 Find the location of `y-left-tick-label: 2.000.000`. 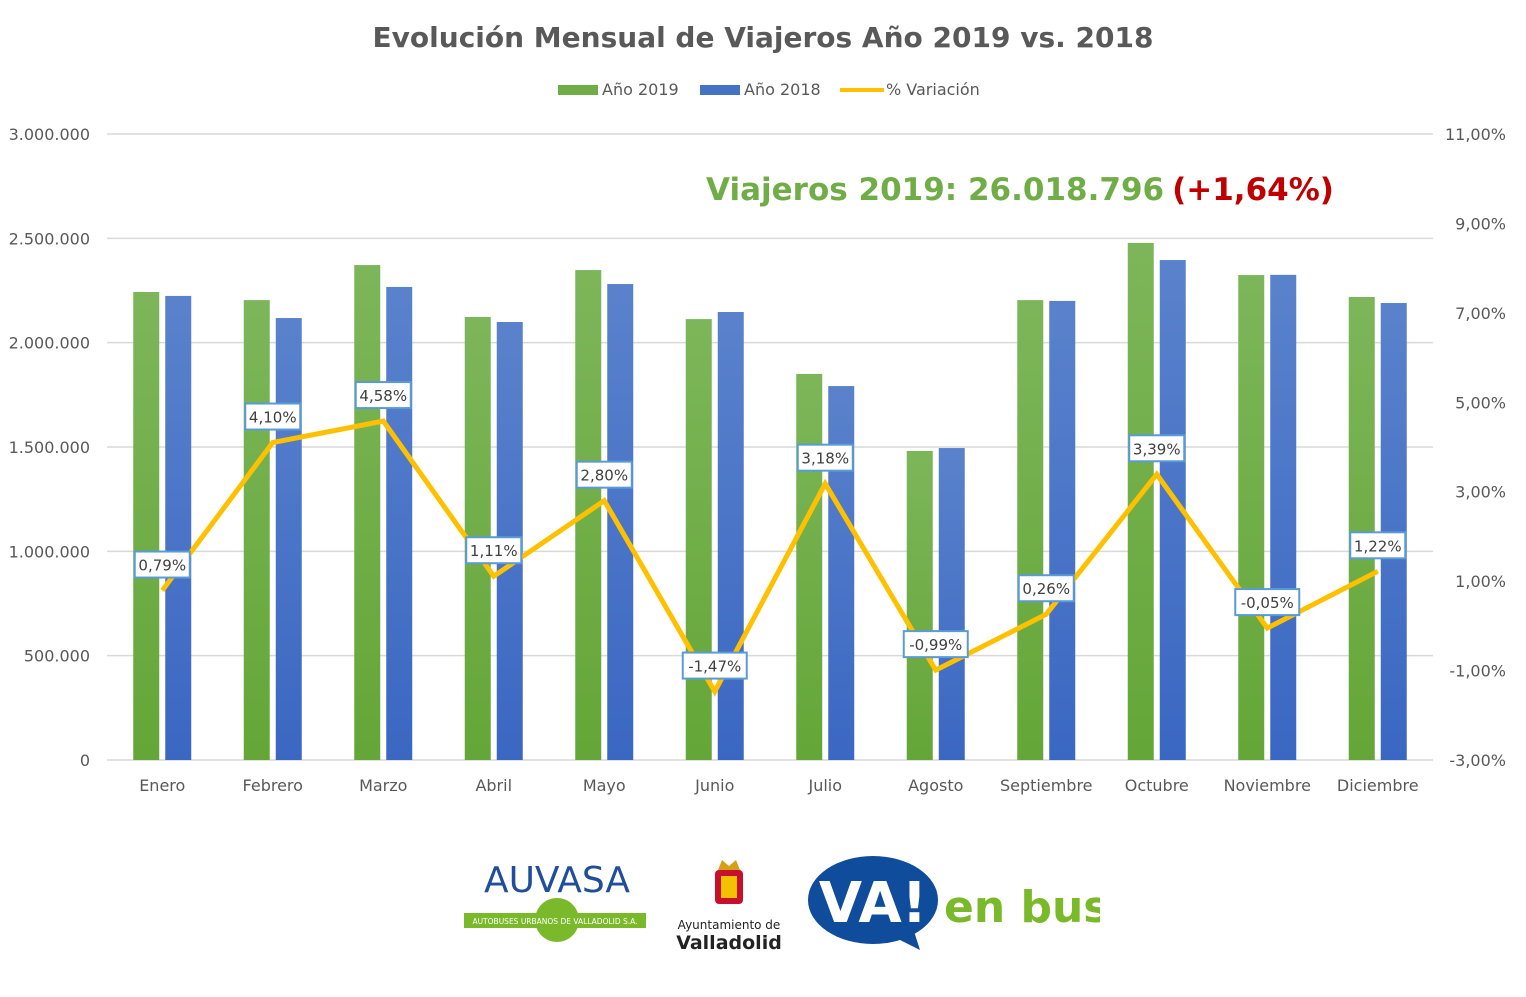

y-left-tick-label: 2.000.000 is located at coordinates (49, 343).